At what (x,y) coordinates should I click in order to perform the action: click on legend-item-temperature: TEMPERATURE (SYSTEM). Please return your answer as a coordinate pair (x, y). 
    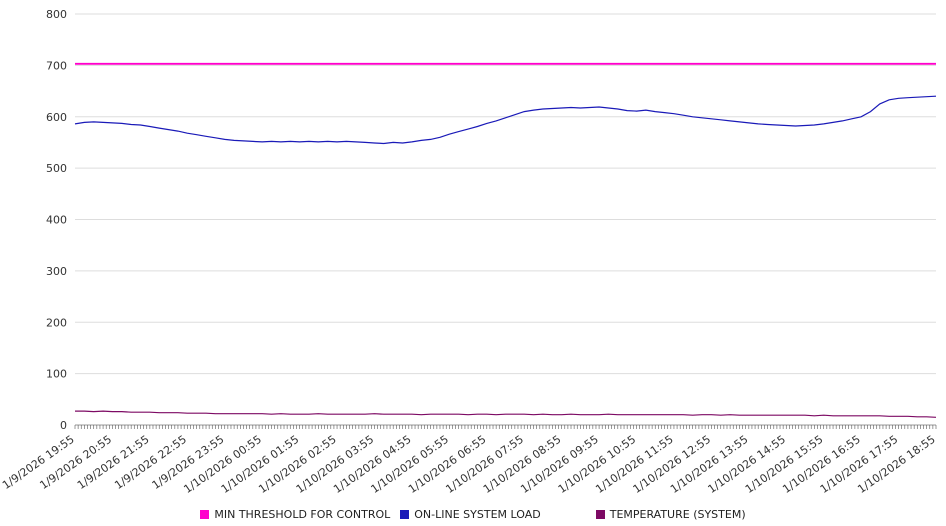
    Looking at the image, I should click on (670, 514).